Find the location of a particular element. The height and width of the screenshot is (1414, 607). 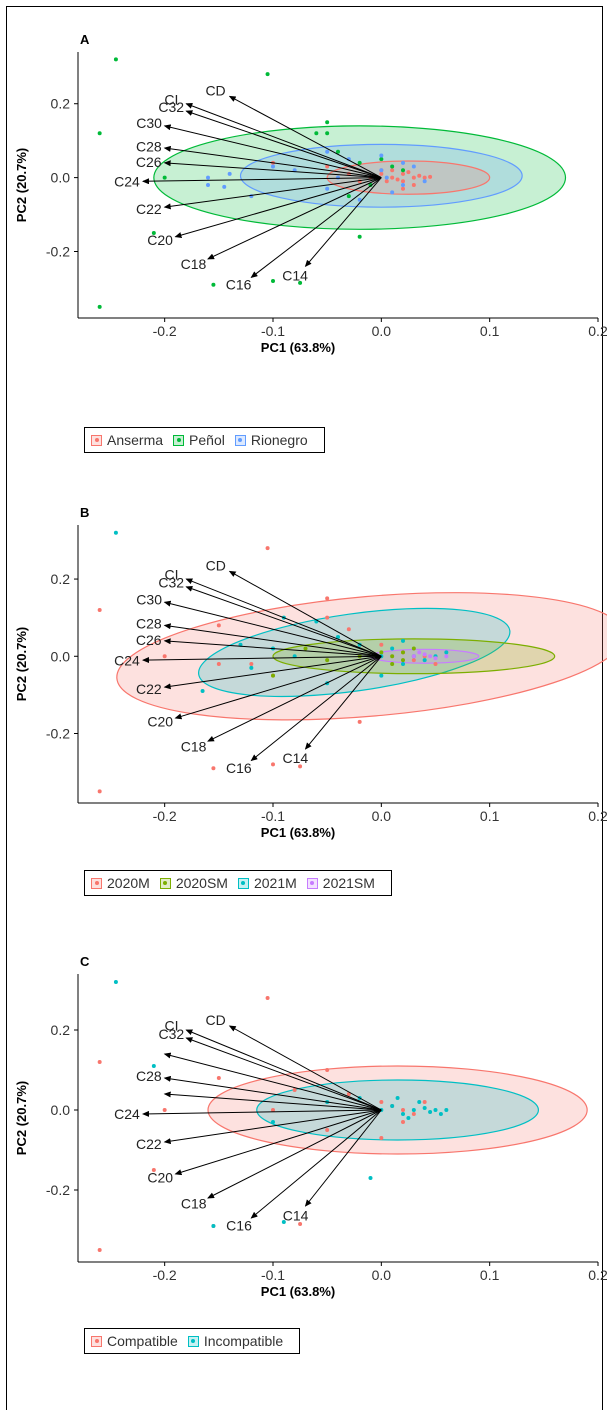

y-tick-label: -0.2 is located at coordinates (58, 252).